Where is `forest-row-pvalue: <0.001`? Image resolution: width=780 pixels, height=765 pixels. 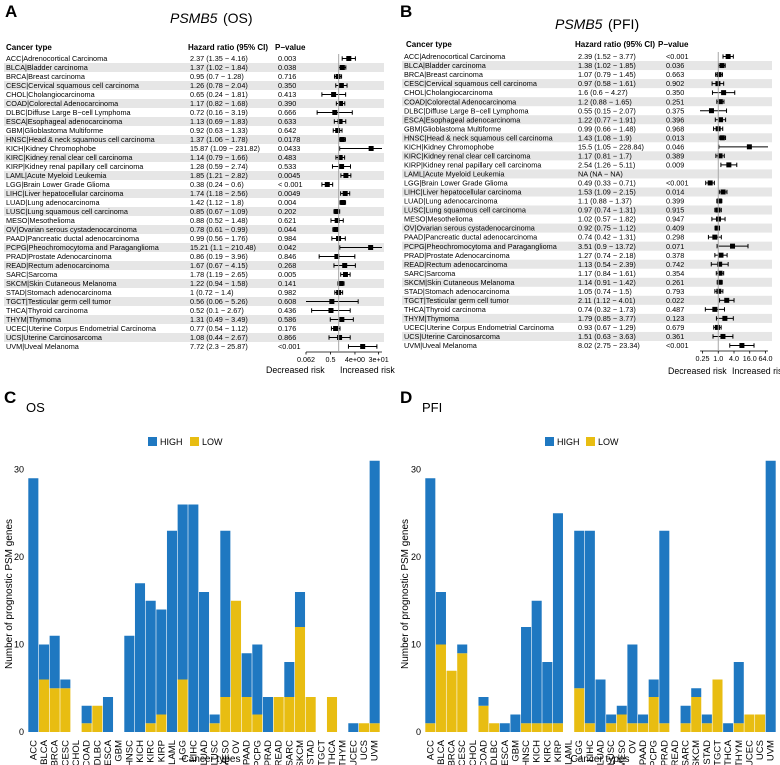 forest-row-pvalue: <0.001 is located at coordinates (677, 183).